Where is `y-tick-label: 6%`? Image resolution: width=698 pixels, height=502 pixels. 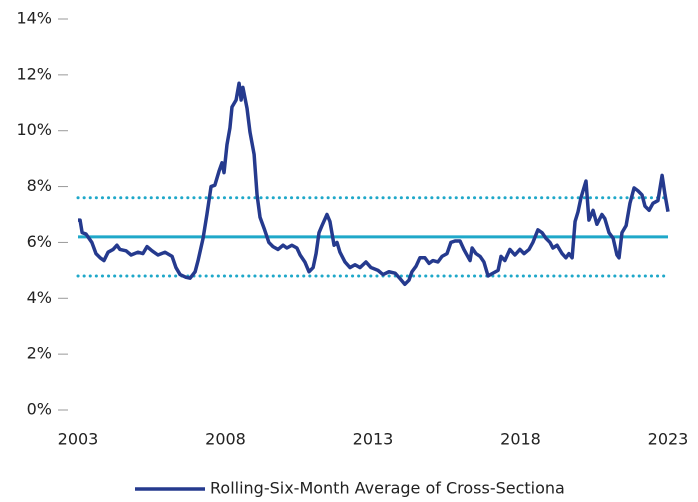
y-tick-label: 6% is located at coordinates (39, 241).